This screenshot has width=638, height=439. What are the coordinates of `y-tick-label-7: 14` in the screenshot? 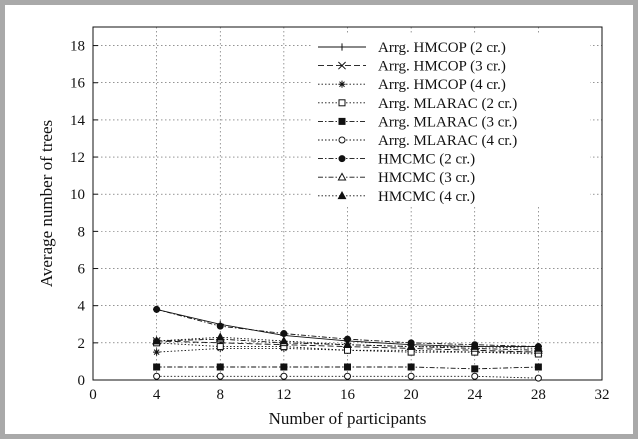 It's located at (78, 121).